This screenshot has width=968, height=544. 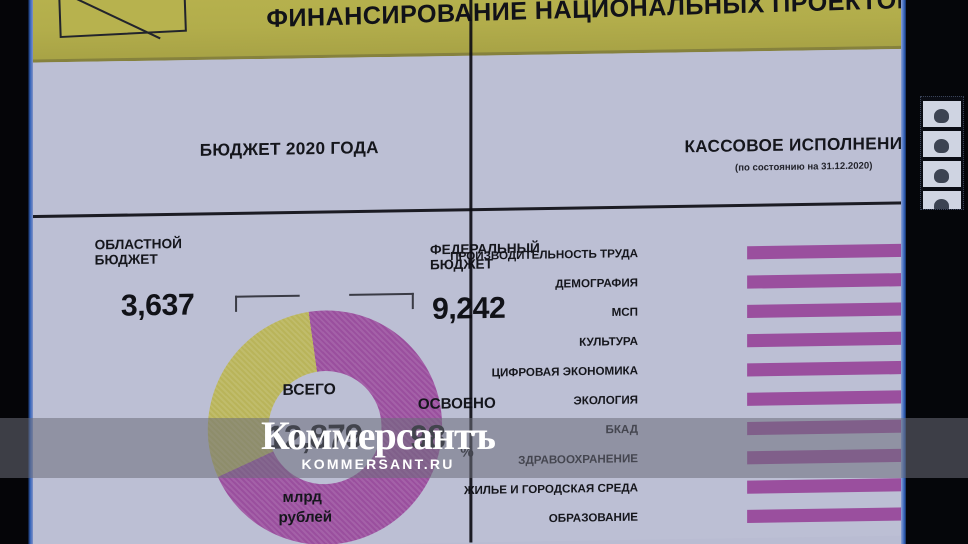 I want to click on chart-row: ДЕМОГРАФИЯ100, so click(x=719, y=283).